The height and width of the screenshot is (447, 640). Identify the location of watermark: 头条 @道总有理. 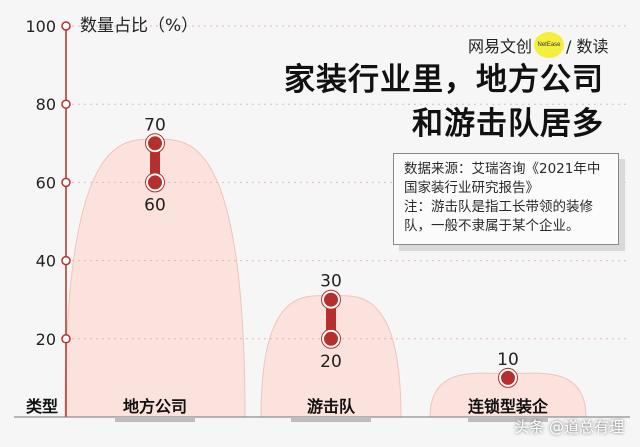
(569, 427).